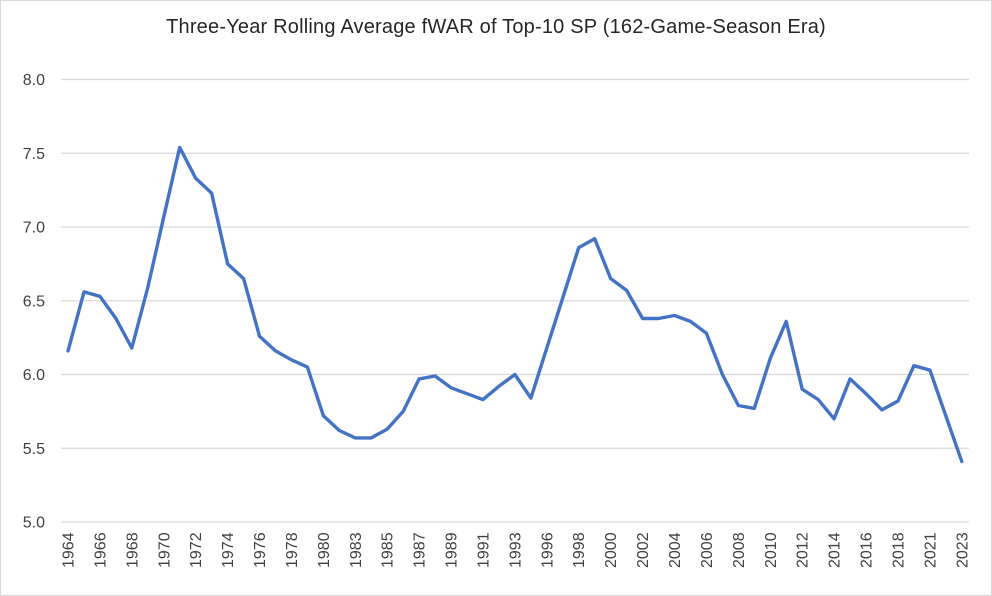 Image resolution: width=992 pixels, height=596 pixels. Describe the element at coordinates (34, 449) in the screenshot. I see `y-axis-tick-label: 5.5` at that location.